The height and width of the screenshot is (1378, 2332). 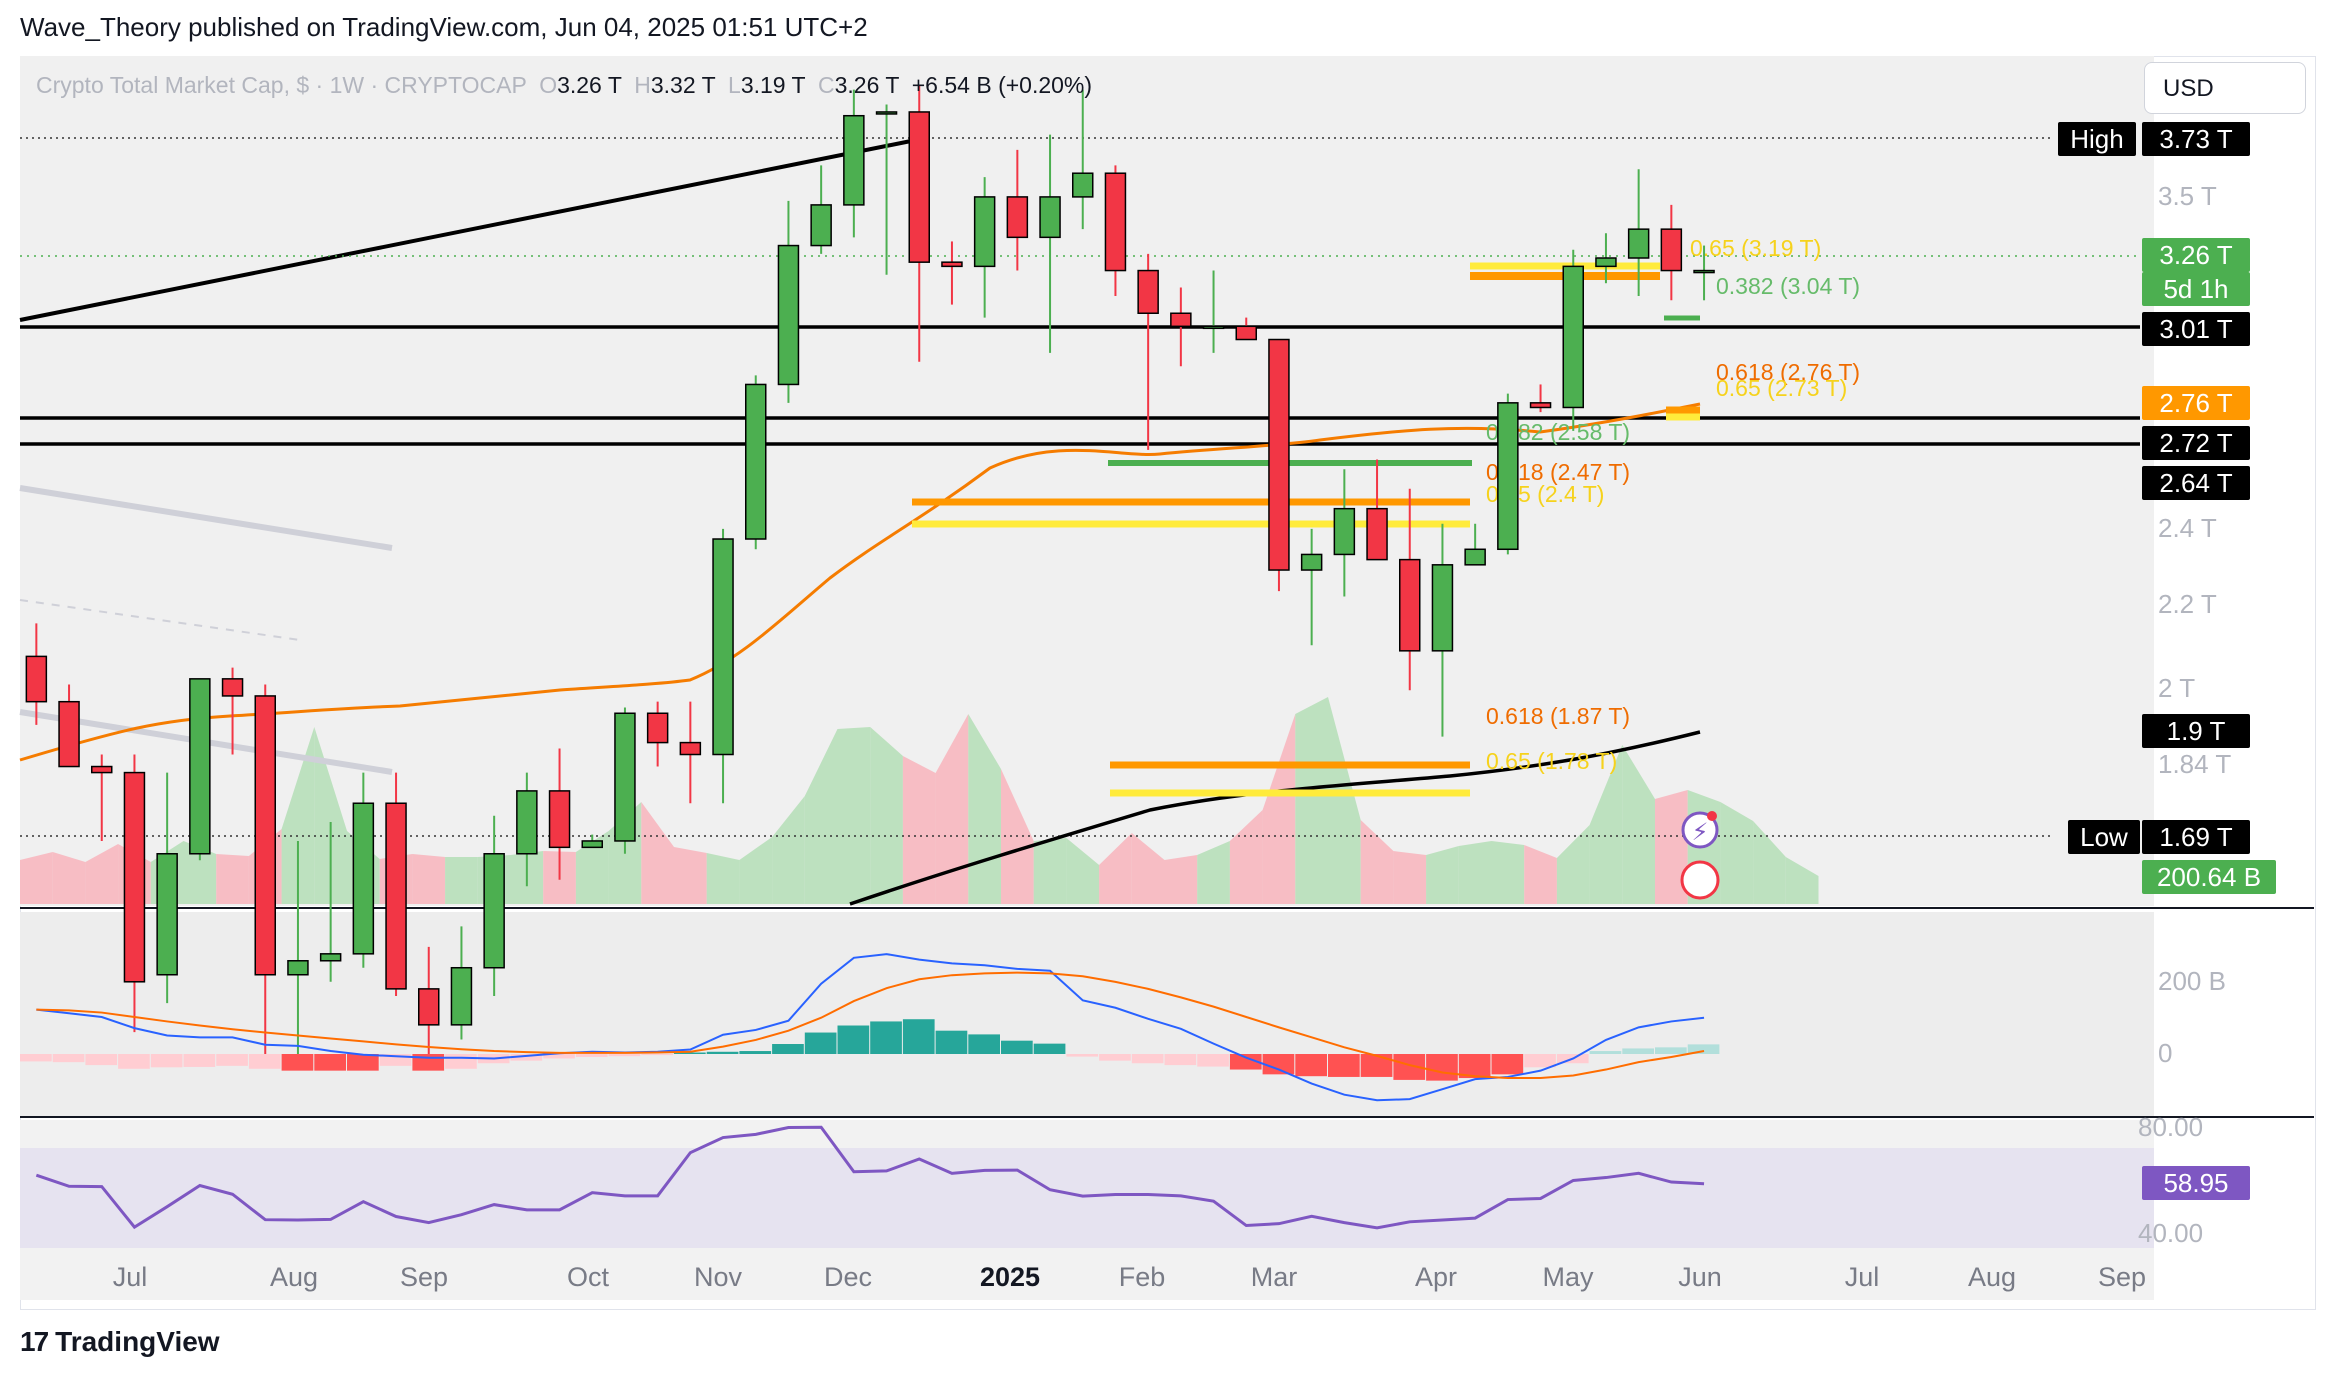 I want to click on low-price-tag-bg, so click(x=2196, y=837).